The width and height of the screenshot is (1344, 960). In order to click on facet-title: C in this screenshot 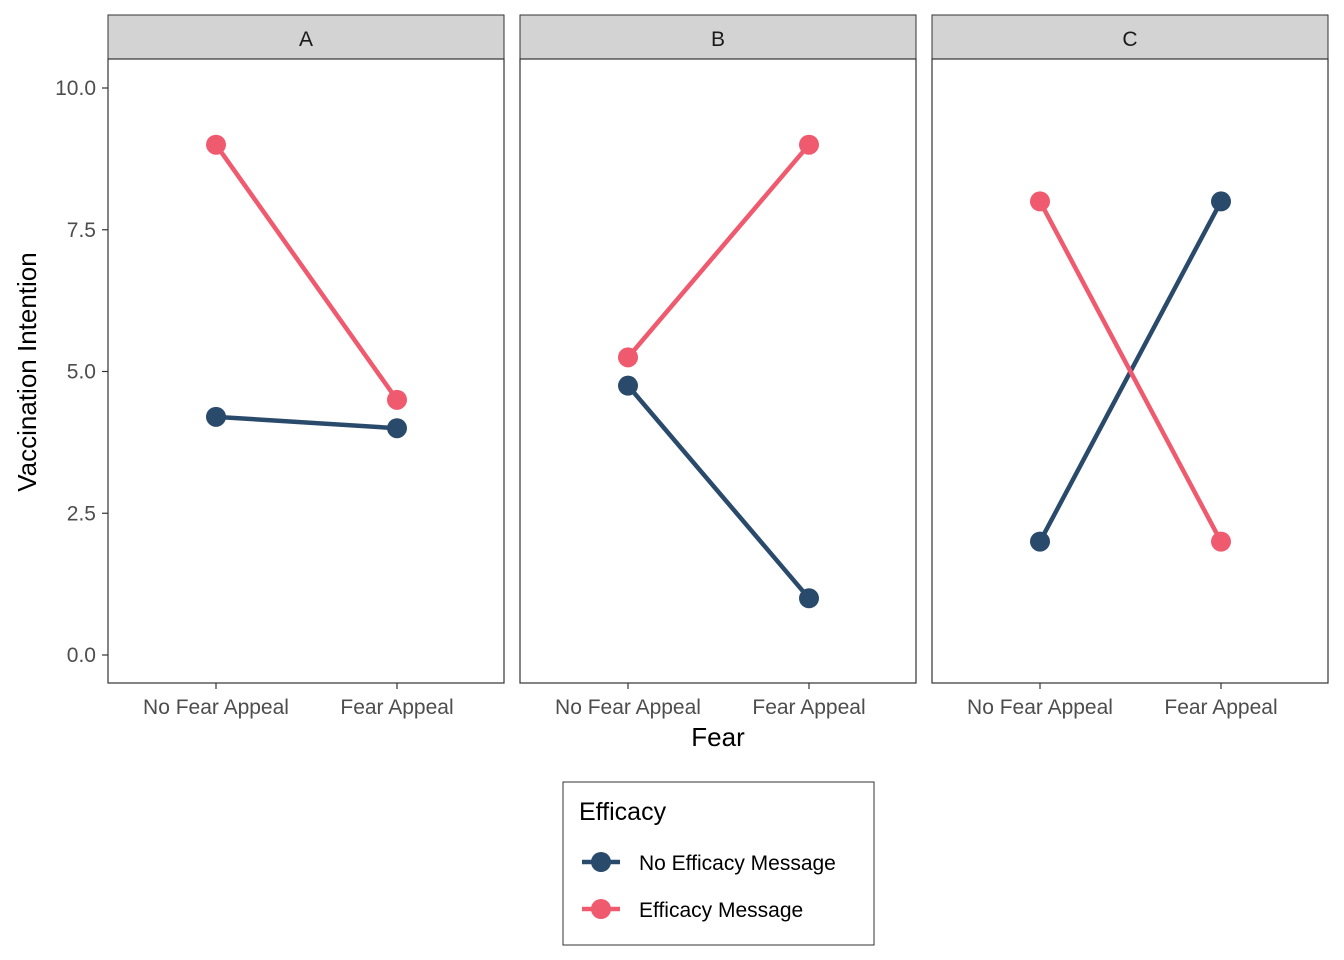, I will do `click(1129, 39)`.